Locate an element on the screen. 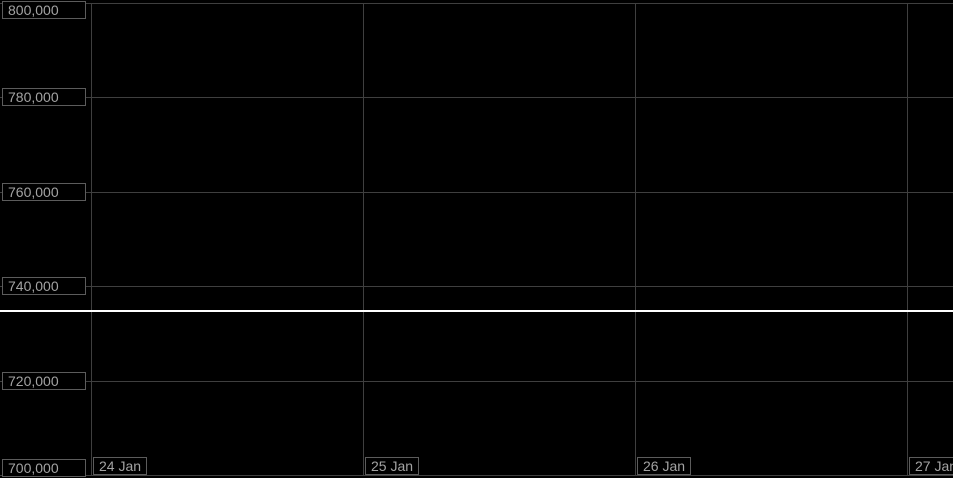 This screenshot has width=953, height=478. y-axis-tick-label: 700,000 is located at coordinates (44, 468).